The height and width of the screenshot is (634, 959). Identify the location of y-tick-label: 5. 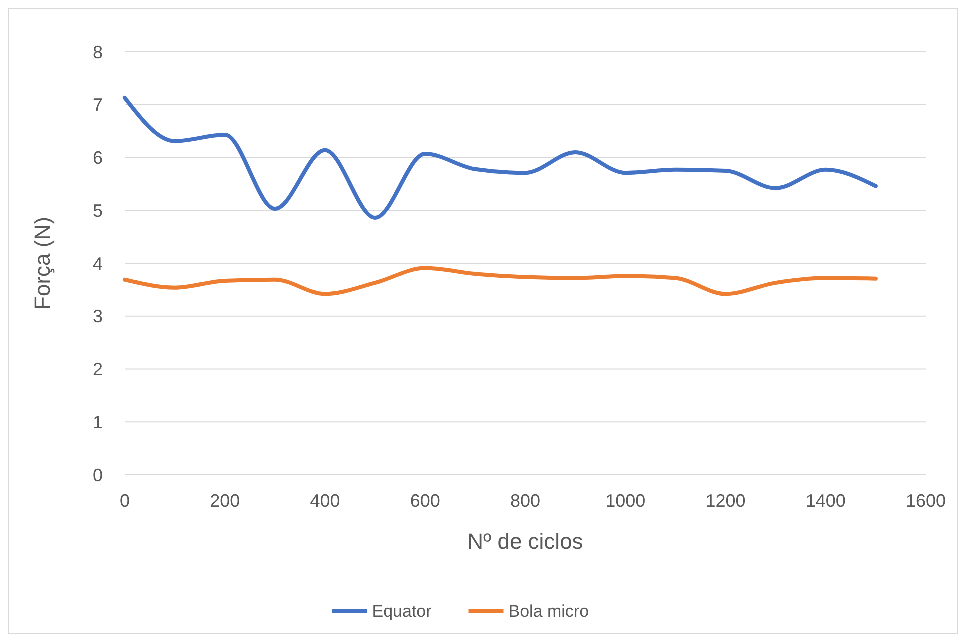
(97, 210).